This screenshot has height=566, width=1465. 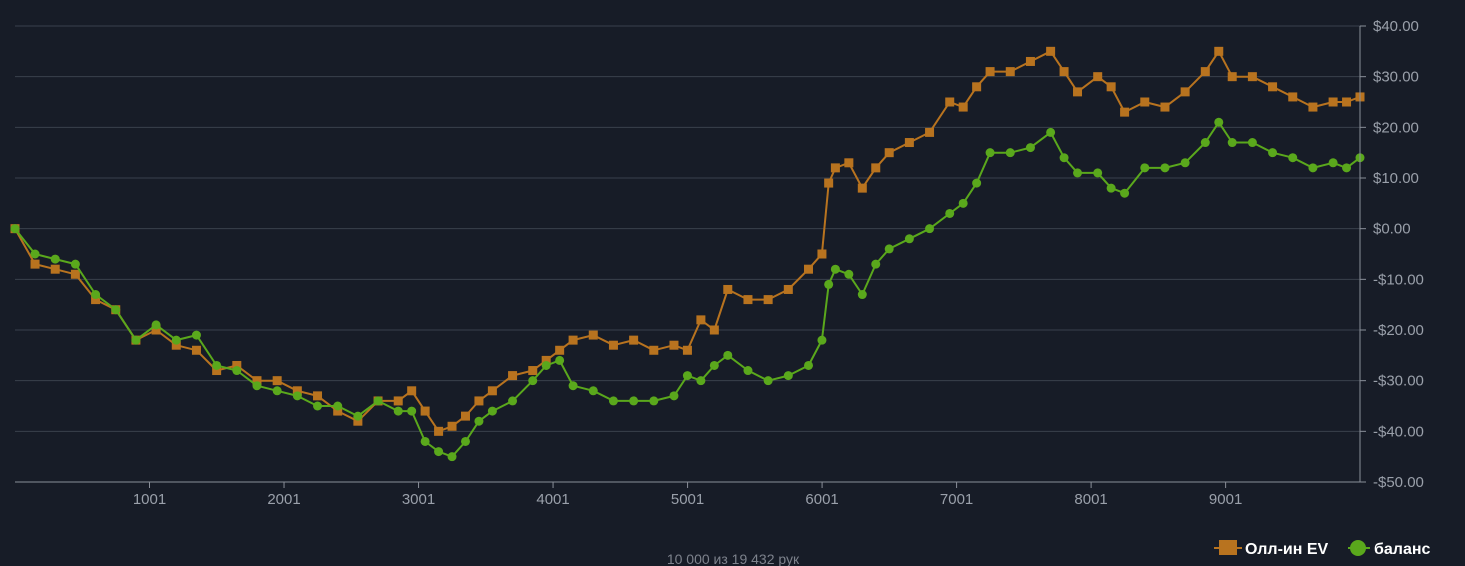 I want to click on legend-item-balance: баланс, so click(x=1389, y=549).